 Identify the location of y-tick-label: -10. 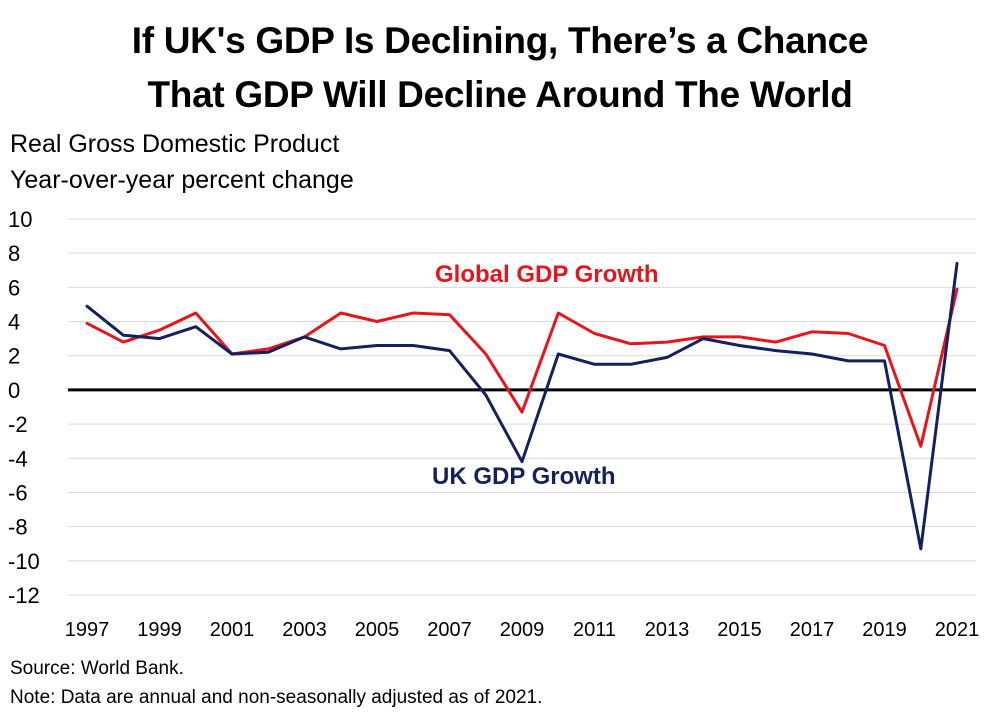
(24, 561).